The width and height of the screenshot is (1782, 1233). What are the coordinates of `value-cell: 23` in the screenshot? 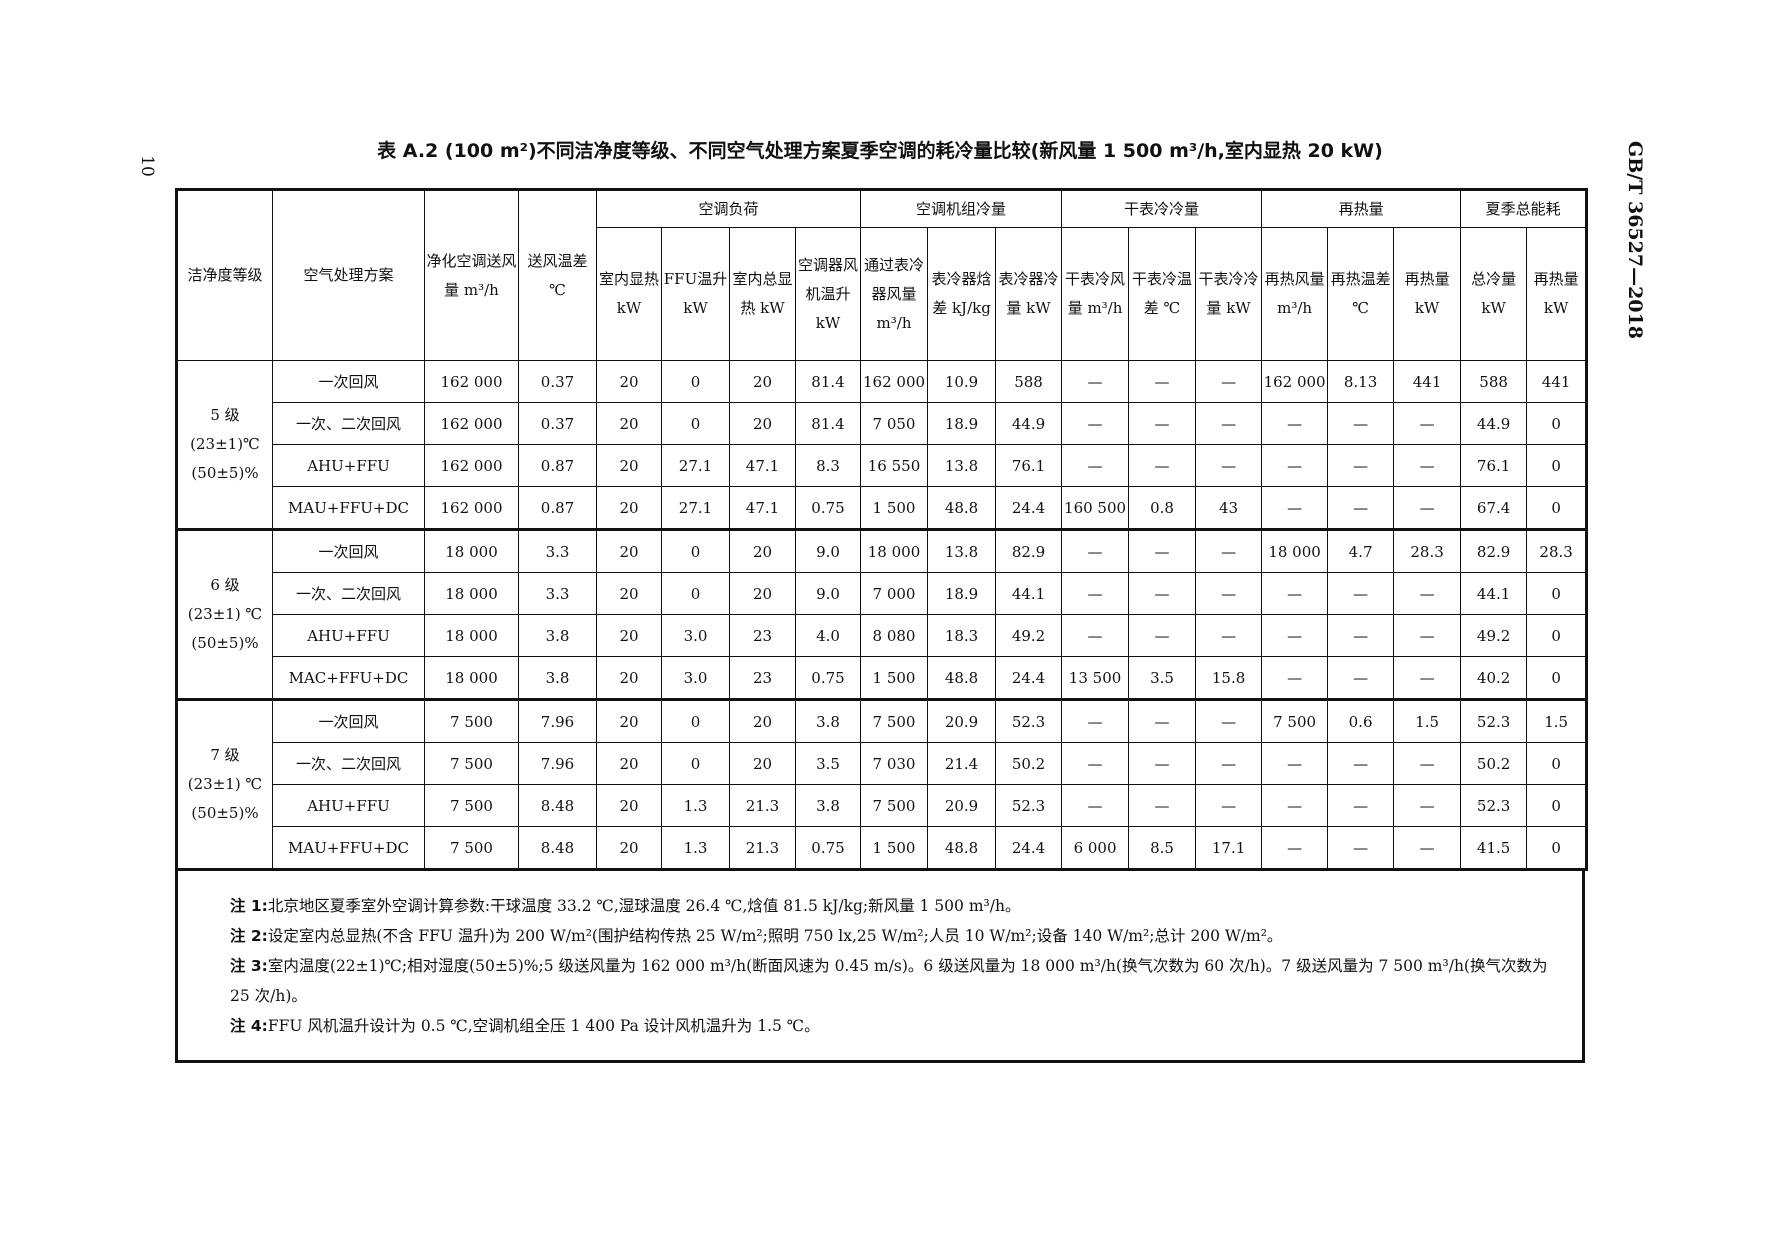 It's located at (762, 678).